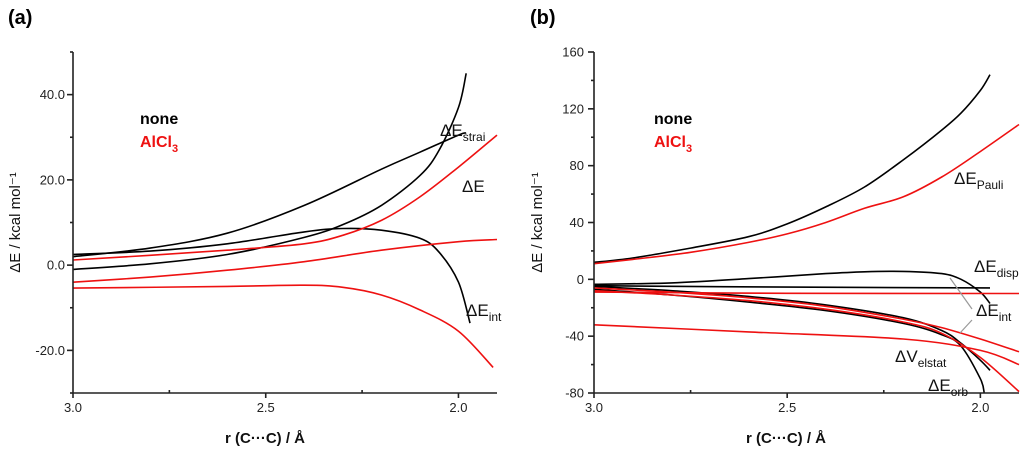 This screenshot has height=451, width=1024. I want to click on y-tick-label: 160, so click(573, 52).